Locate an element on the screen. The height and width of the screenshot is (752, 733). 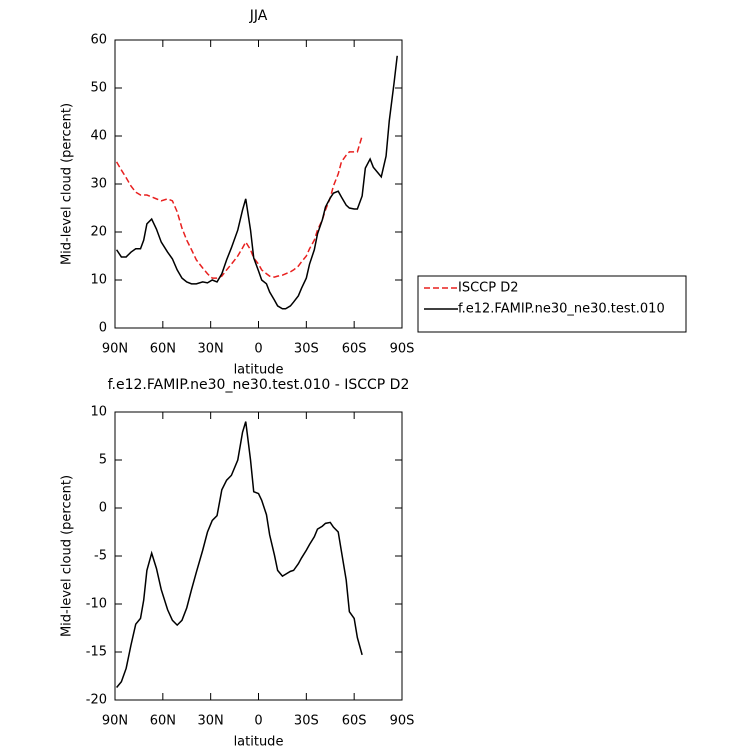
y-tick-label: 60 is located at coordinates (98, 40).